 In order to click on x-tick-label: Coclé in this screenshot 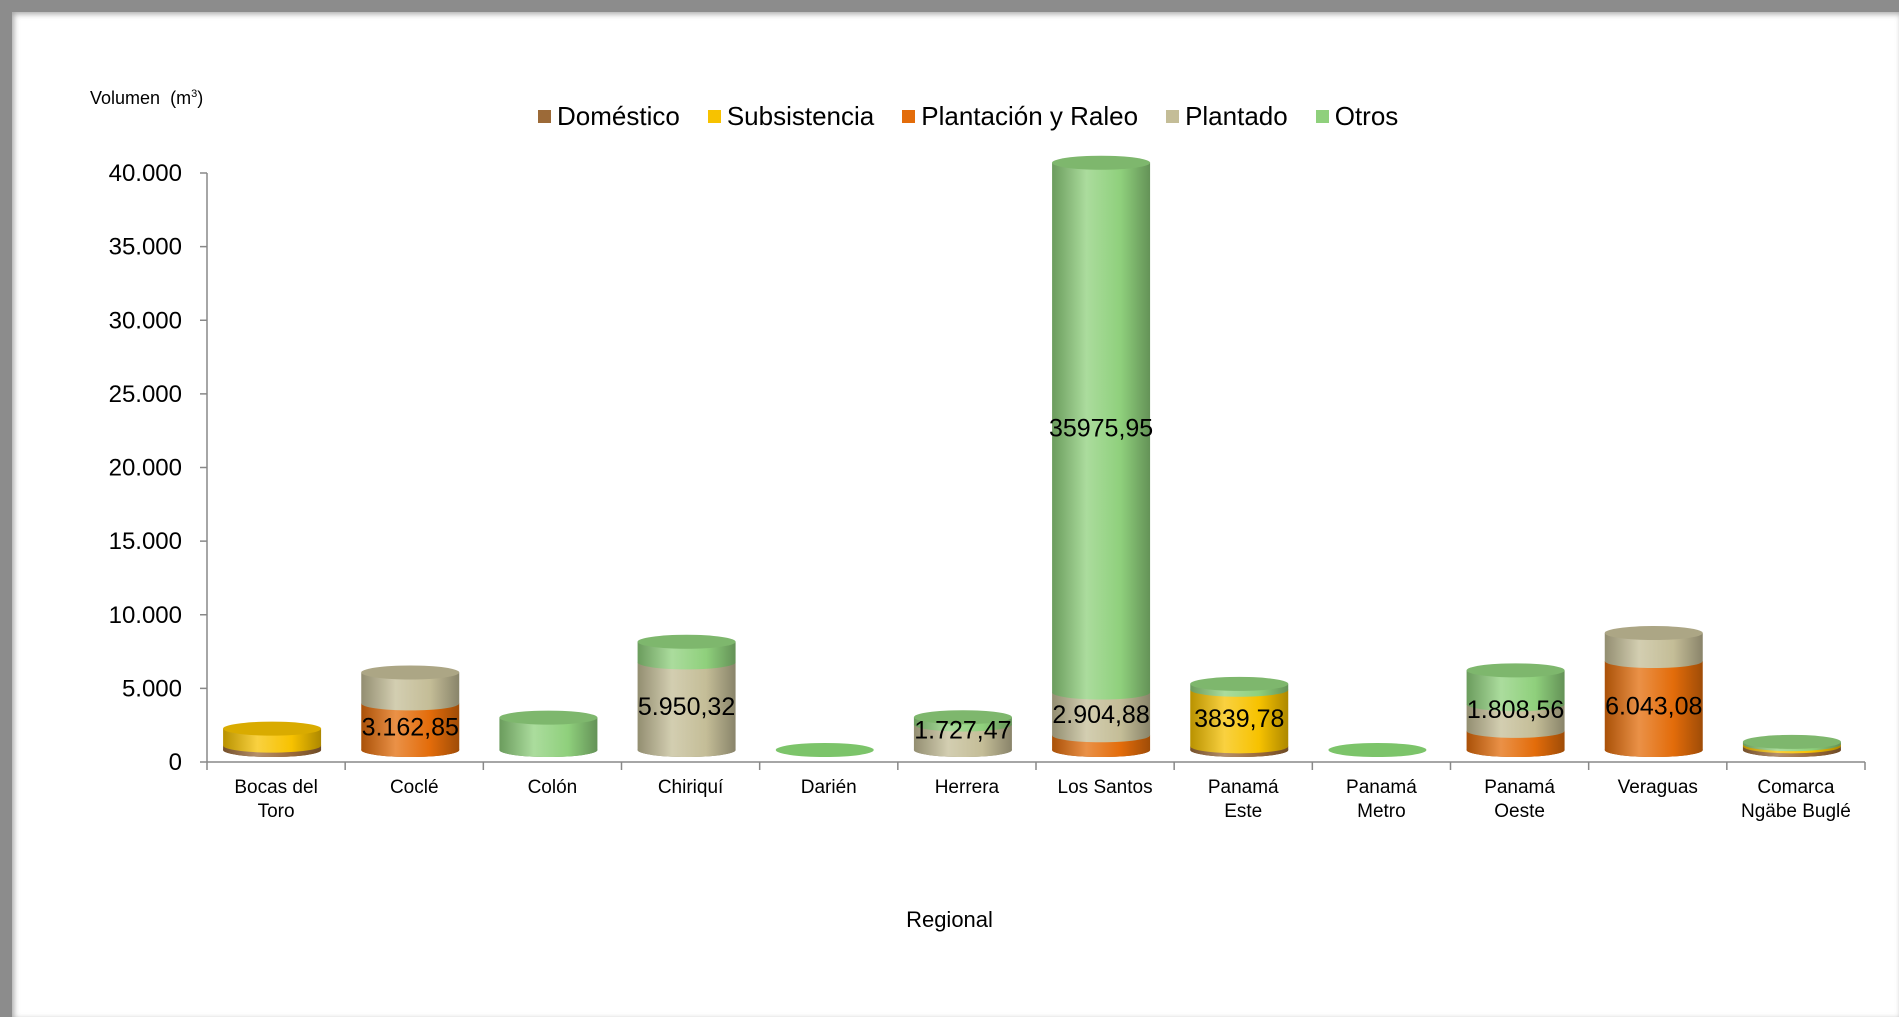, I will do `click(414, 787)`.